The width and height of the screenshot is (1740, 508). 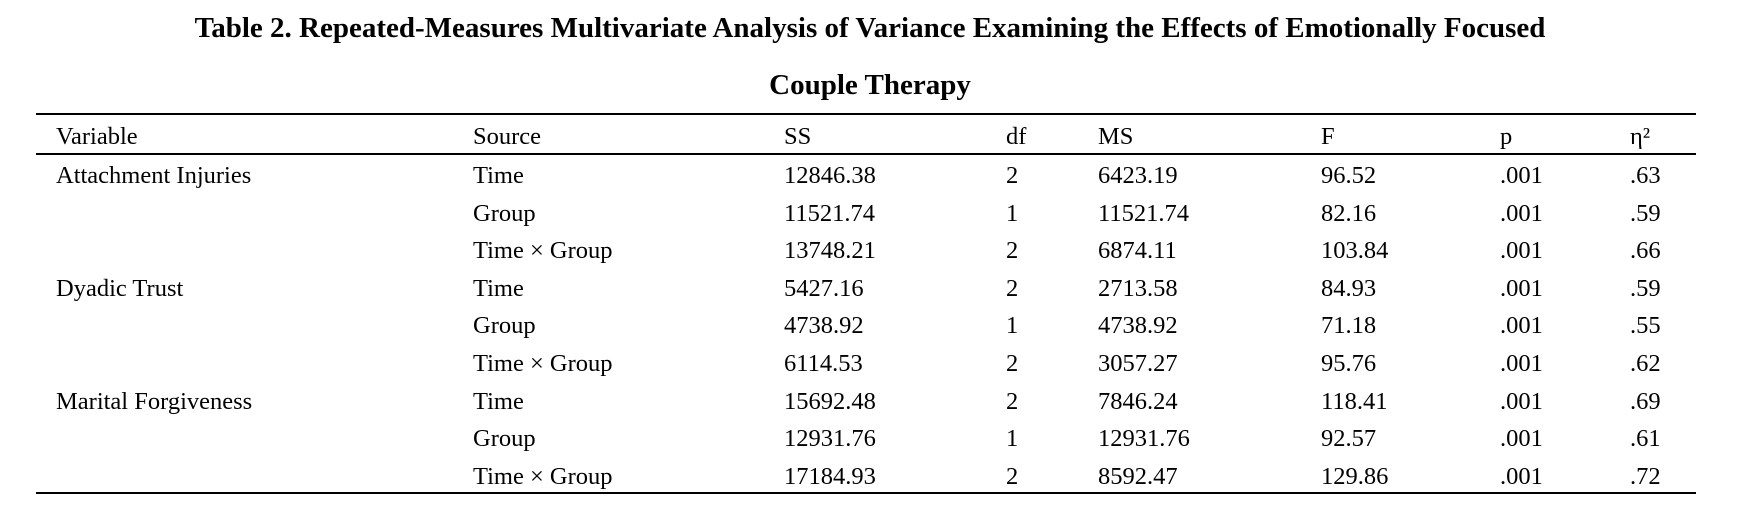 What do you see at coordinates (1138, 401) in the screenshot?
I see `table-cell: 7846.24` at bounding box center [1138, 401].